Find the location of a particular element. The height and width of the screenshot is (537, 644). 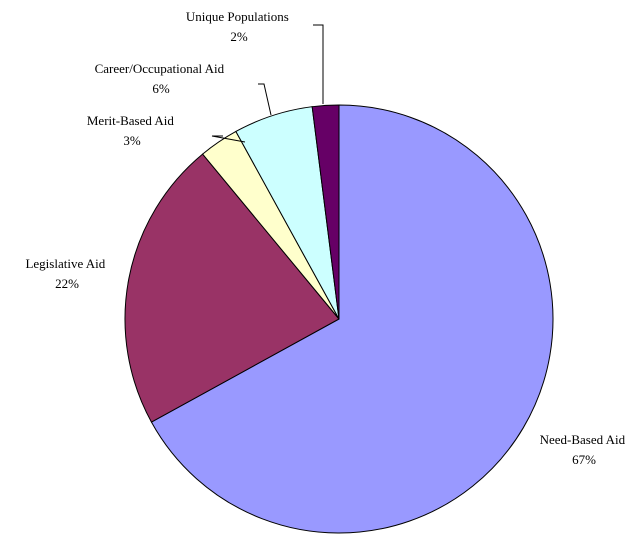

label-need-based-aid: Need-Based Aid 67% is located at coordinates (584, 449).